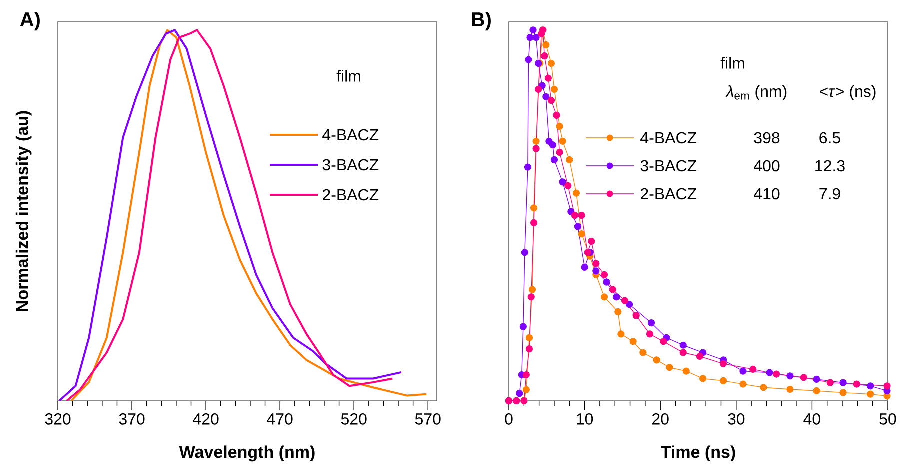 The image size is (904, 468). Describe the element at coordinates (830, 138) in the screenshot. I see `annotation: 6.5` at that location.